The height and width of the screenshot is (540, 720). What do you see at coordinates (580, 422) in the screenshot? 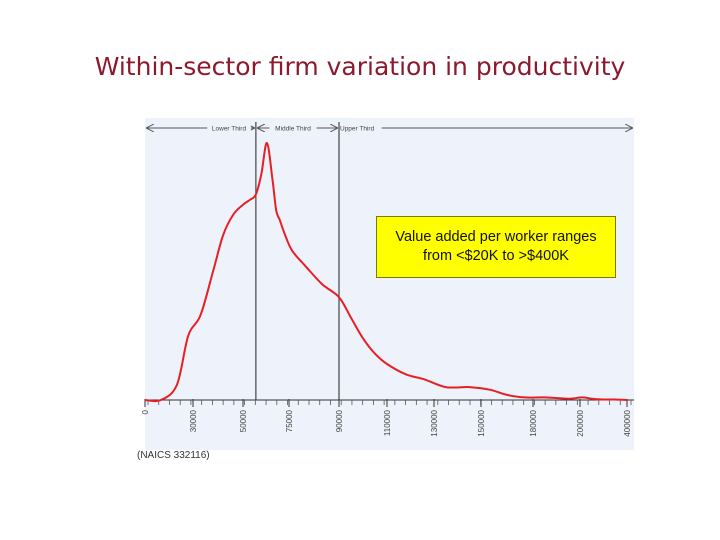
I see `x-tick-label: 200000` at bounding box center [580, 422].